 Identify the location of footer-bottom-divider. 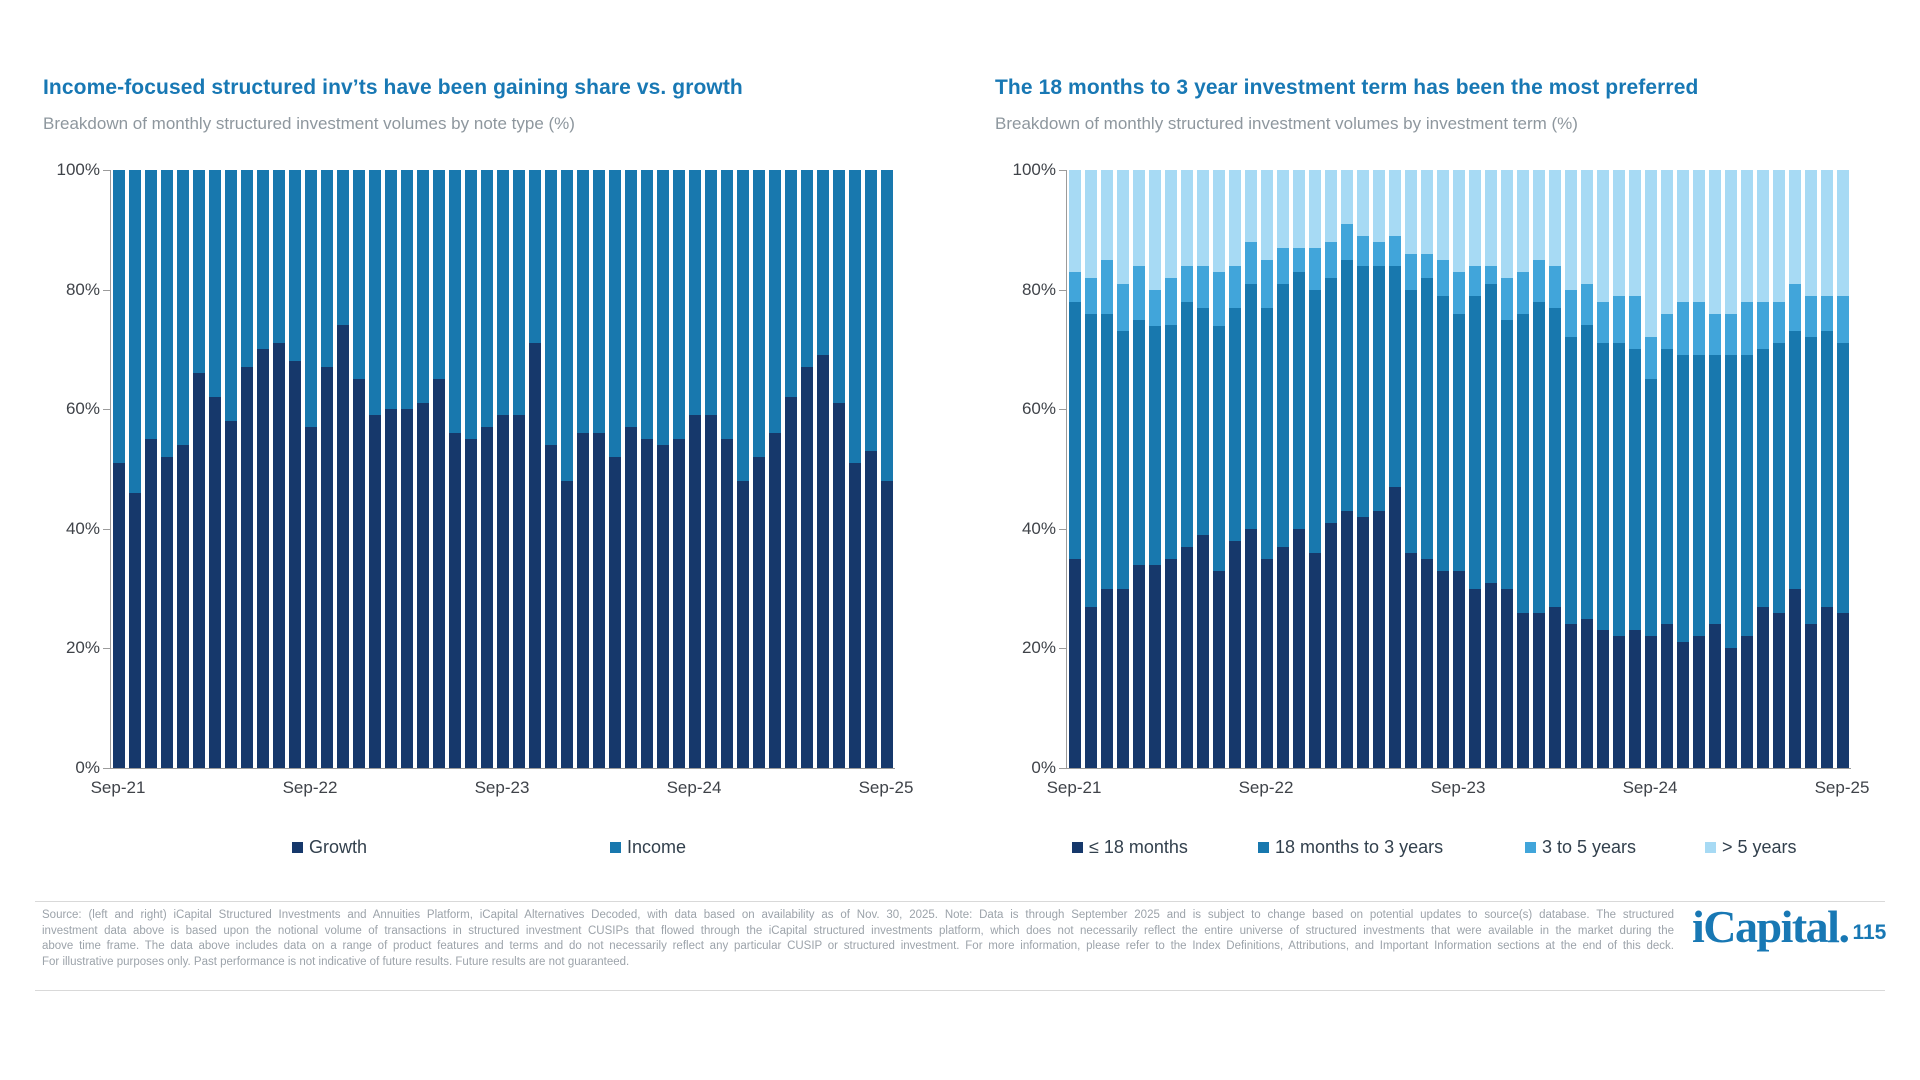
(960, 990).